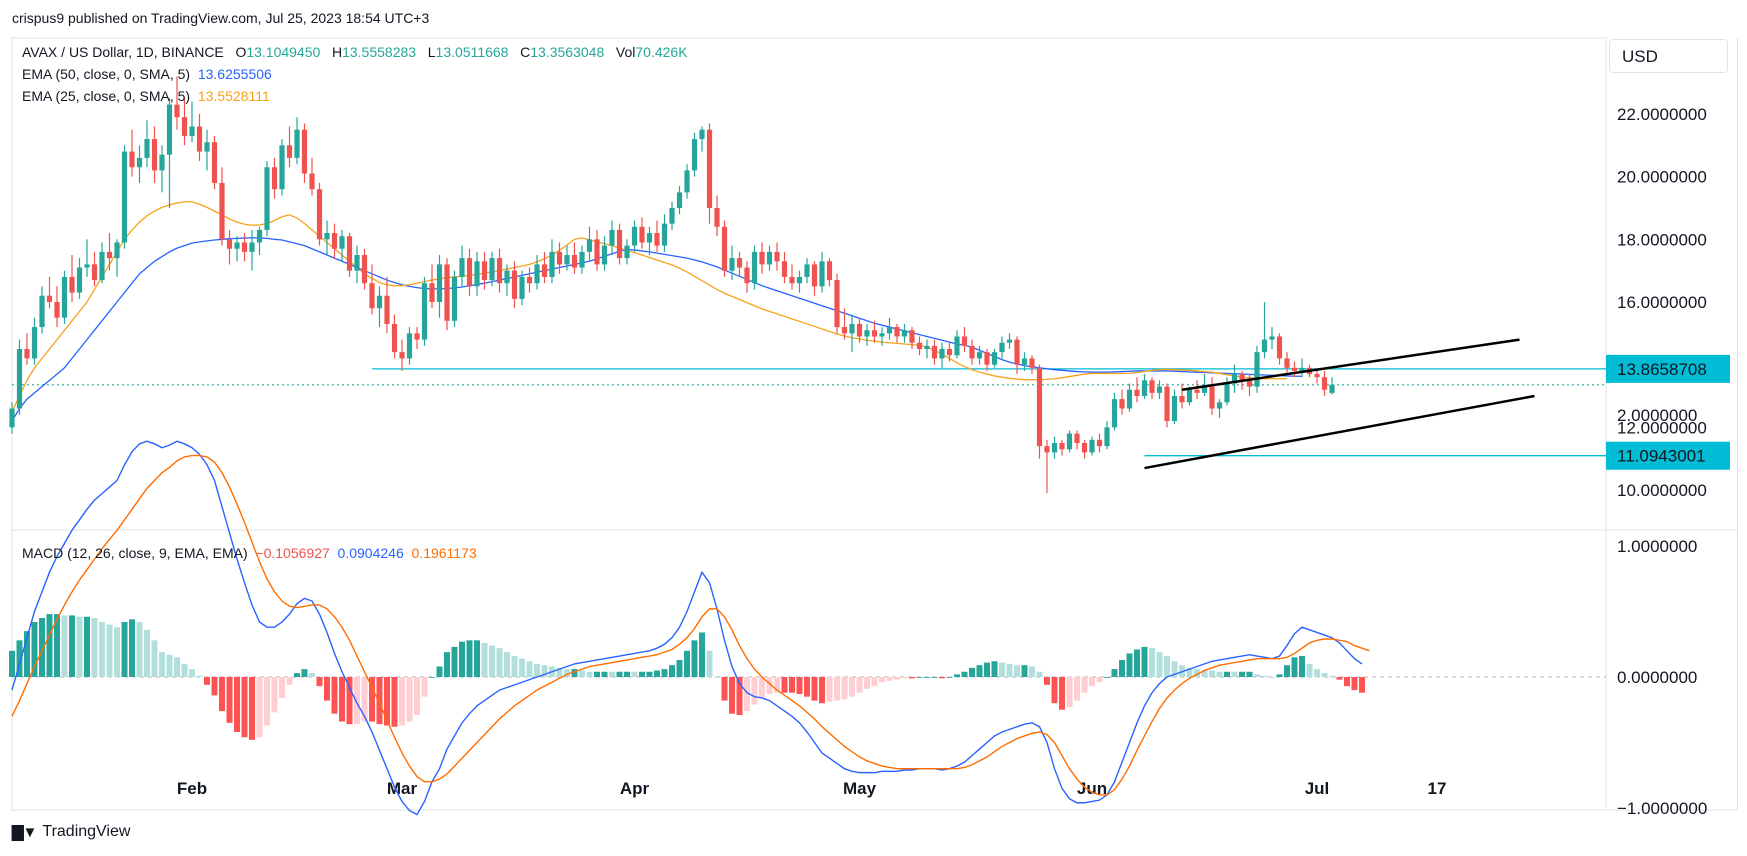  What do you see at coordinates (106, 96) in the screenshot?
I see `ema25-label: EMA (25, close, 0, SMA, 5)` at bounding box center [106, 96].